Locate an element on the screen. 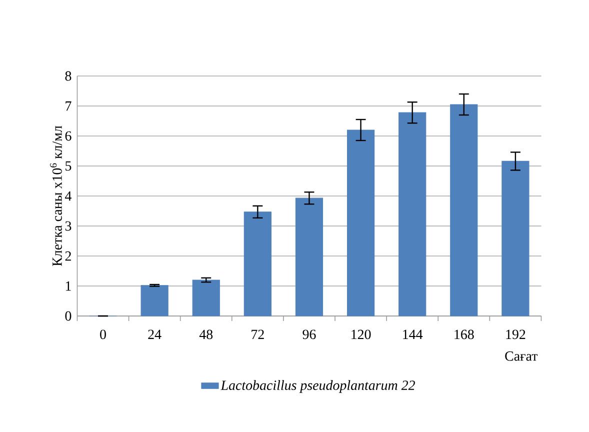  y-tick-label: 5 is located at coordinates (69, 166).